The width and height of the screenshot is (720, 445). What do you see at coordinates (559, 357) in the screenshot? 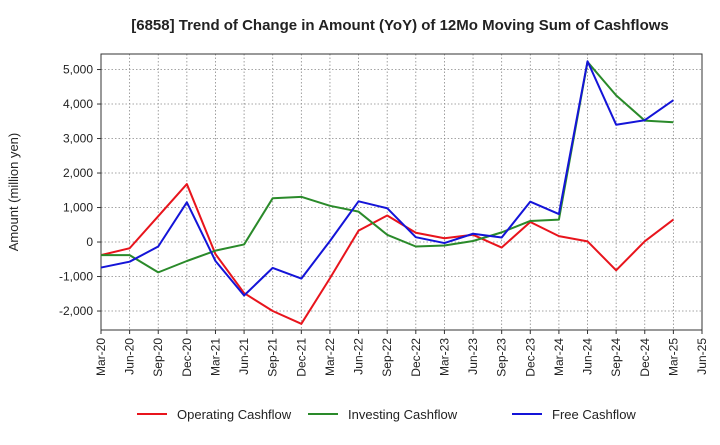
I see `x-tick-label: Mar-24` at bounding box center [559, 357].